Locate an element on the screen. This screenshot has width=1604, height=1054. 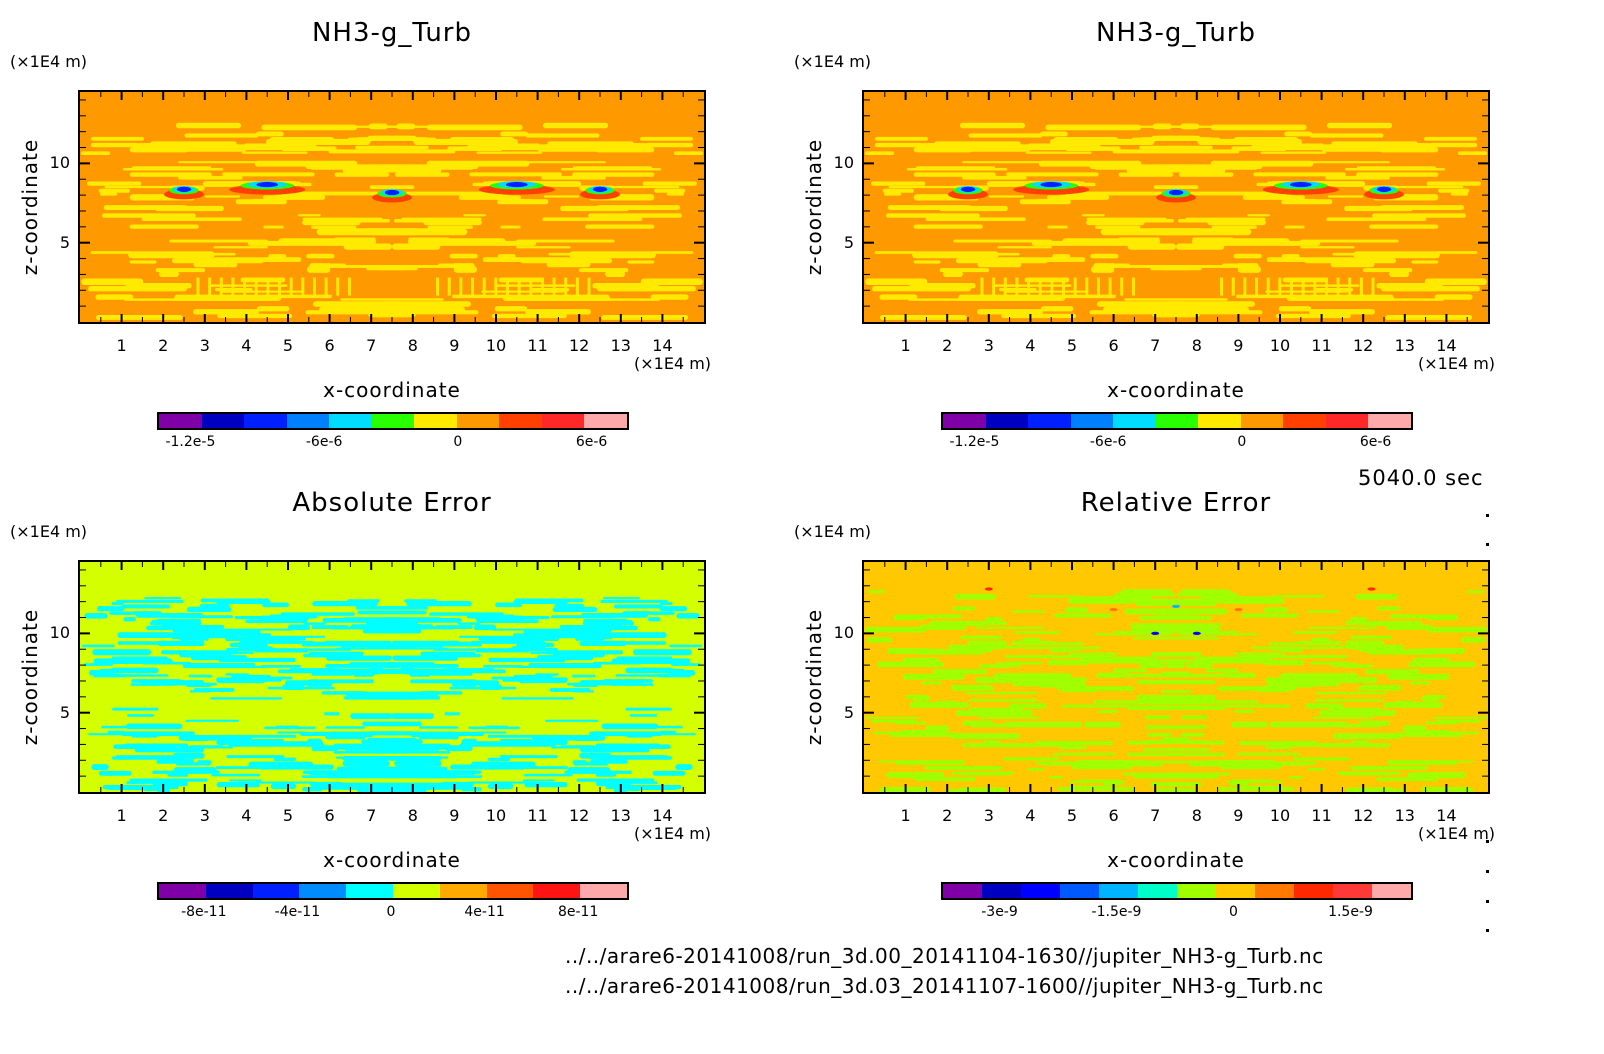
chart-title: NH3-g_Turb is located at coordinates (392, 33).